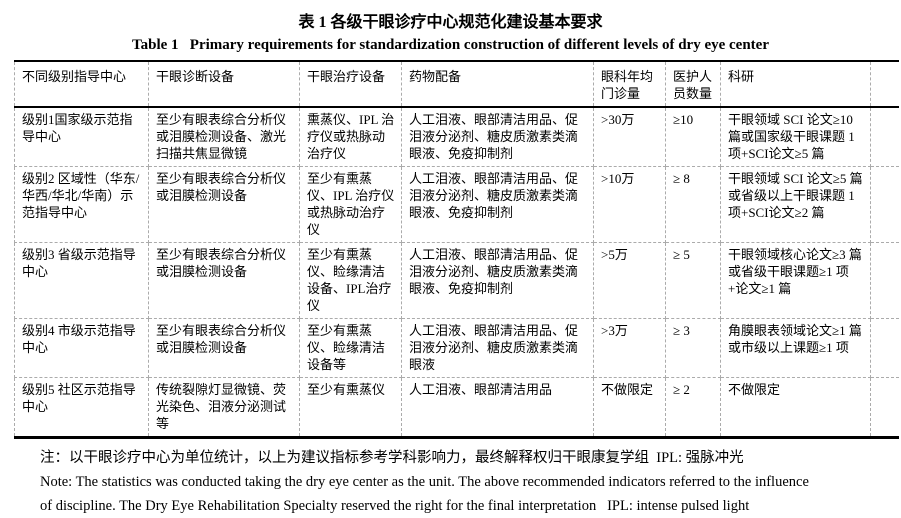 The height and width of the screenshot is (518, 901). Describe the element at coordinates (81, 136) in the screenshot. I see `cell-r1-center: 级别1国家级示范指导中心` at that location.